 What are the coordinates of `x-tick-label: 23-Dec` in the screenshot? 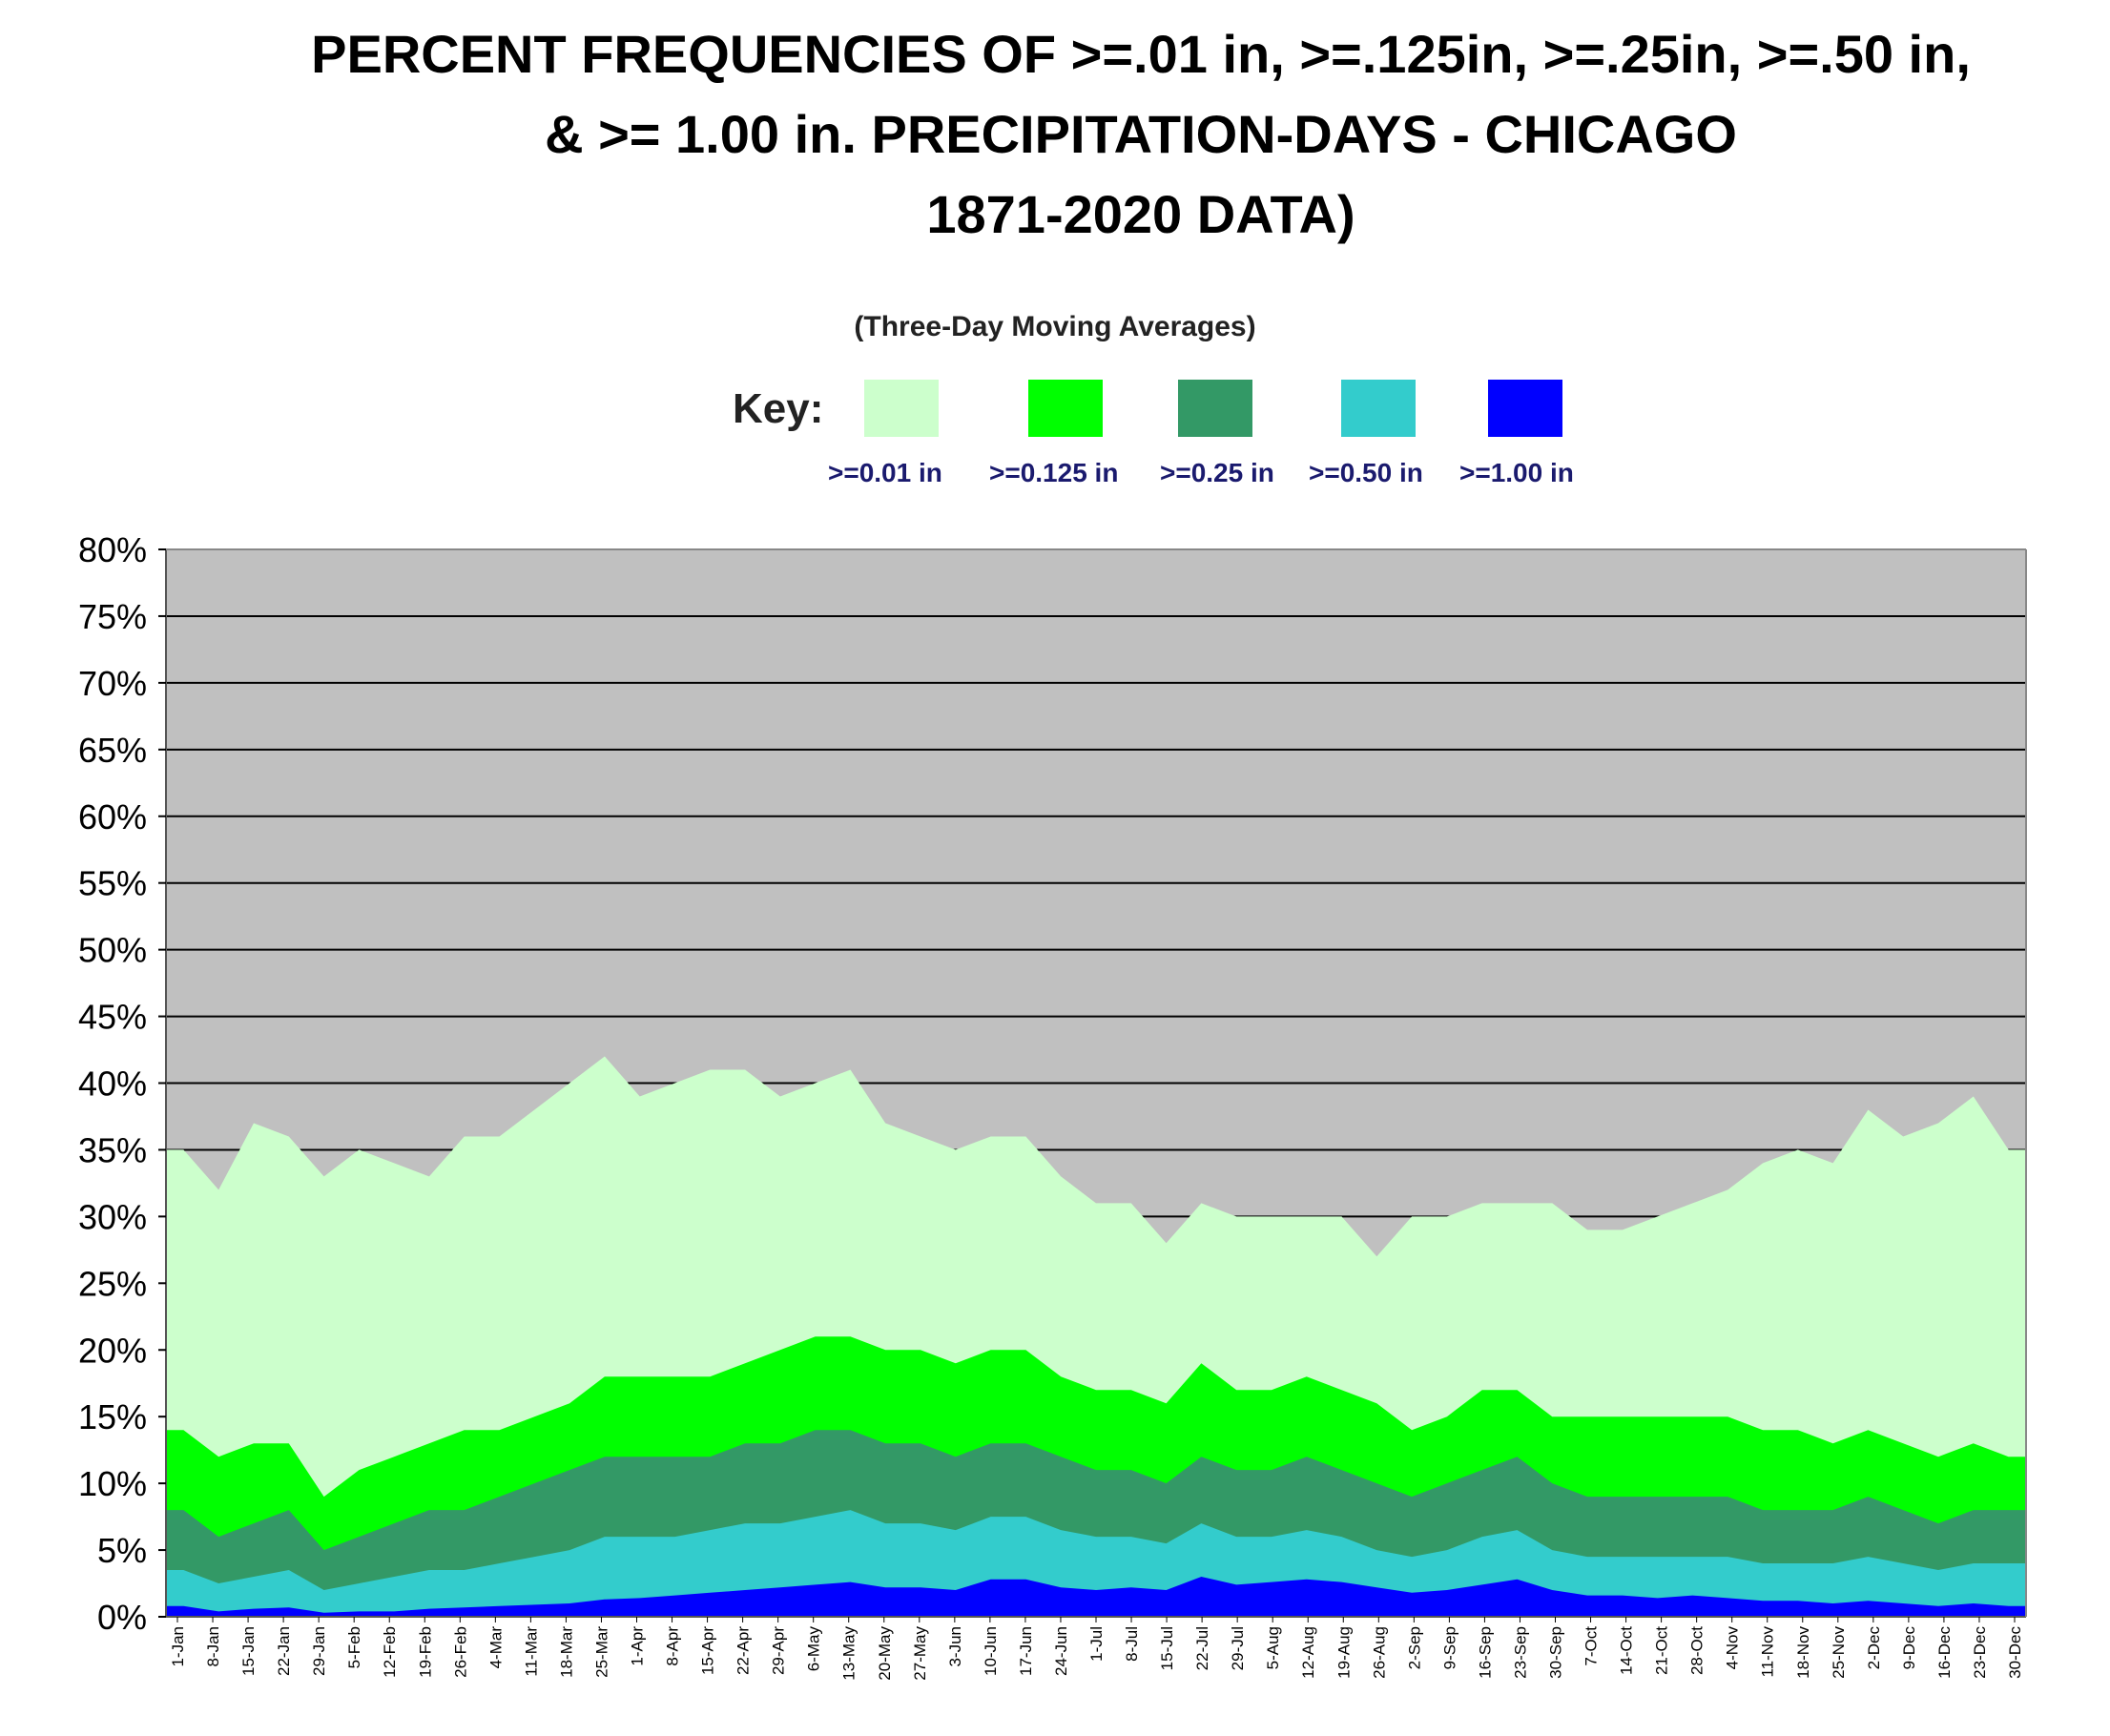 It's located at (1980, 1653).